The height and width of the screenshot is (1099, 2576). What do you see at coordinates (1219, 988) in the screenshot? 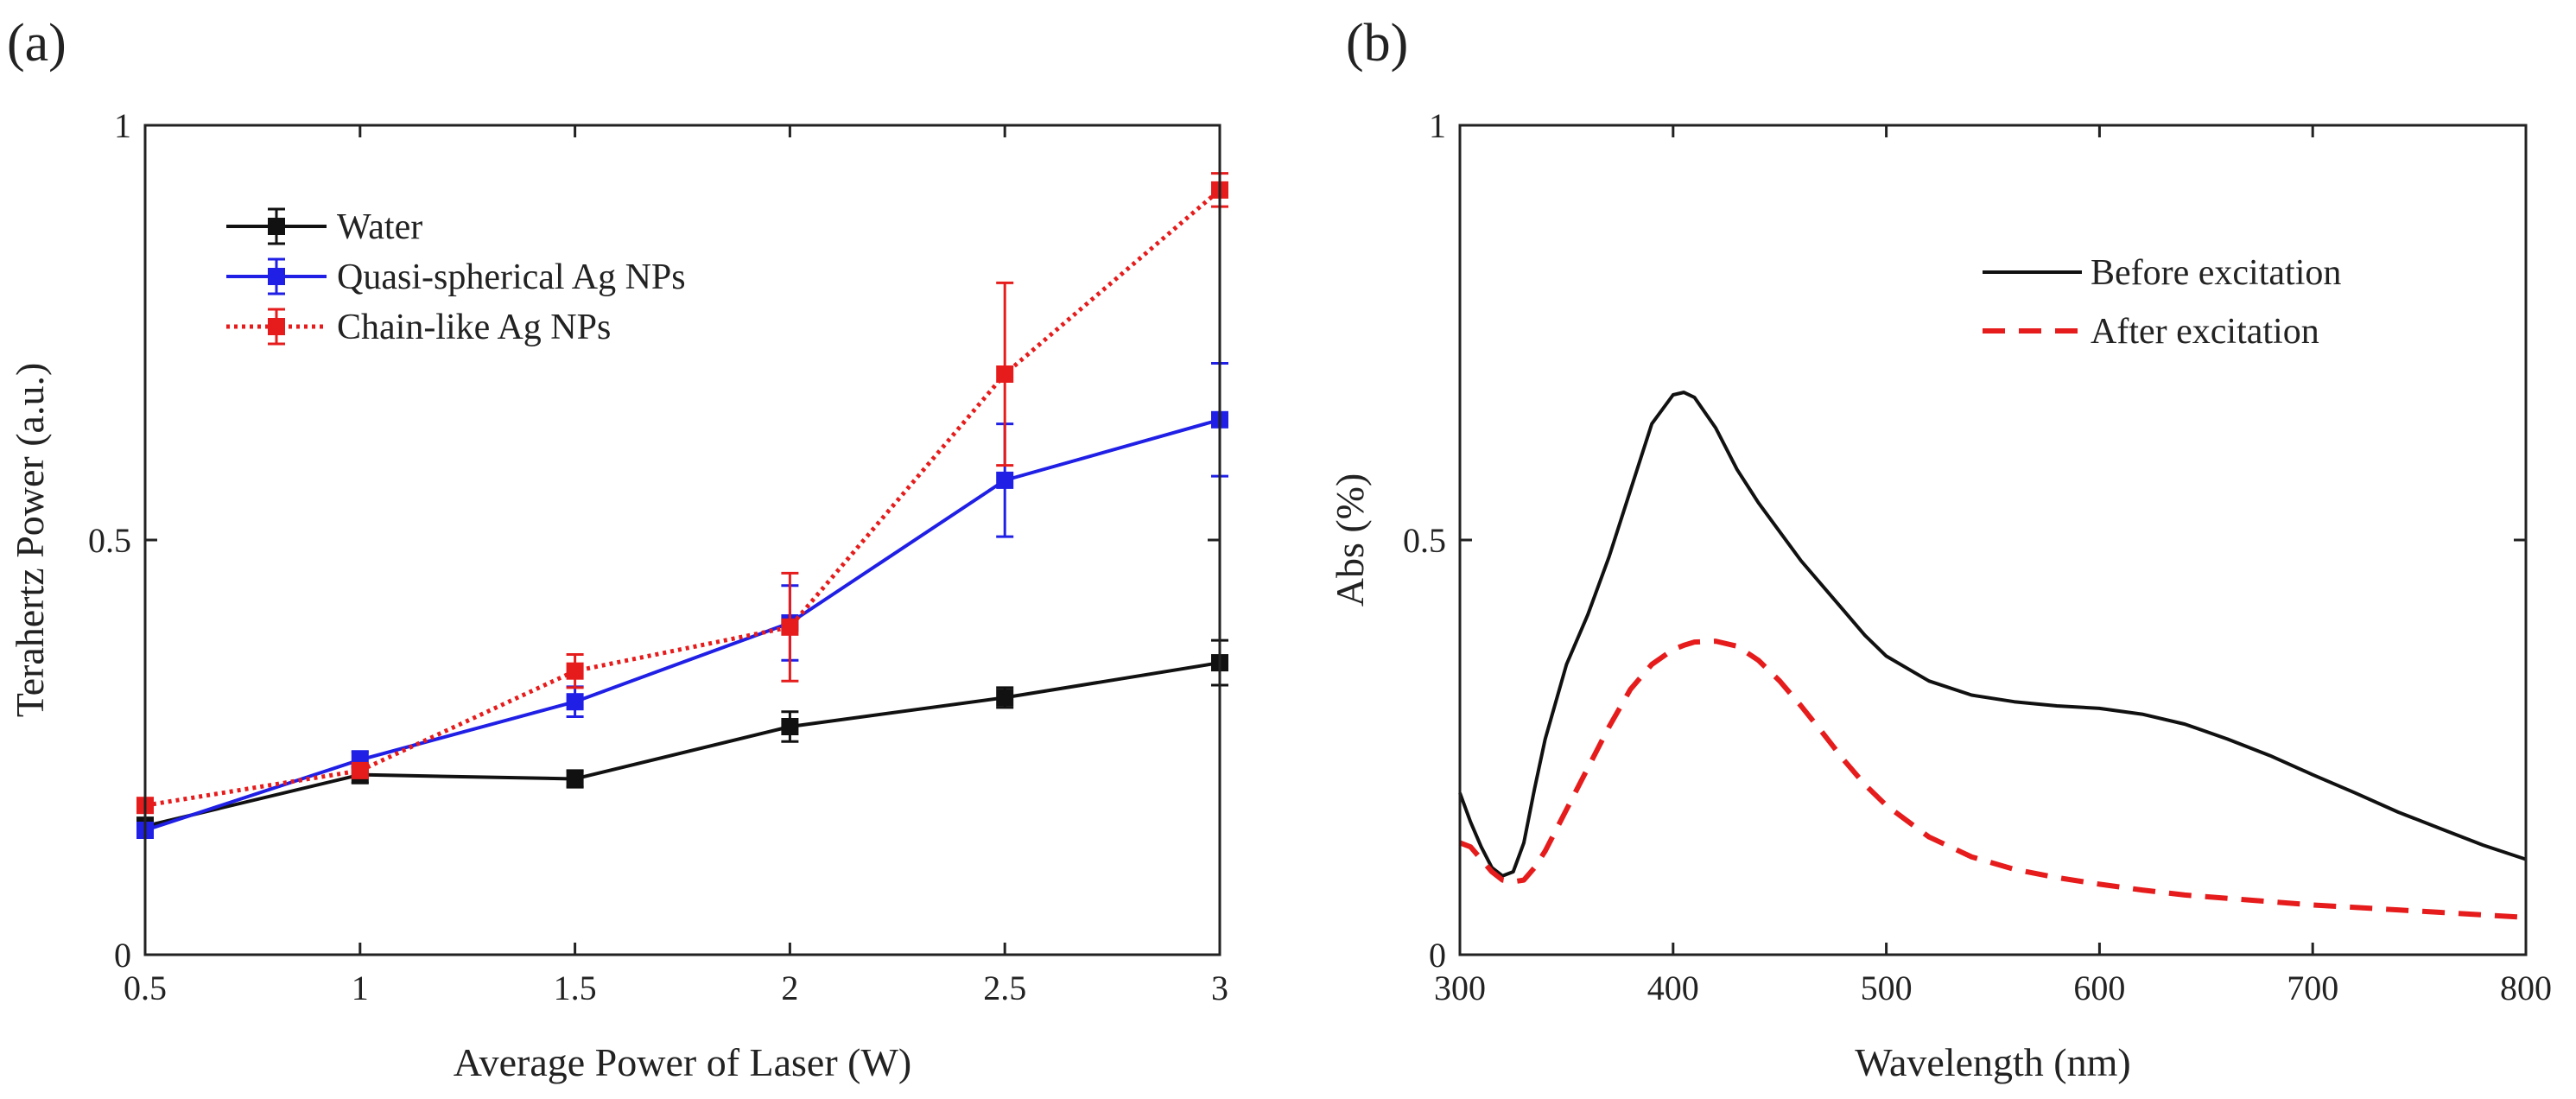
I see `panel-a-x-tick-label: 3` at bounding box center [1219, 988].